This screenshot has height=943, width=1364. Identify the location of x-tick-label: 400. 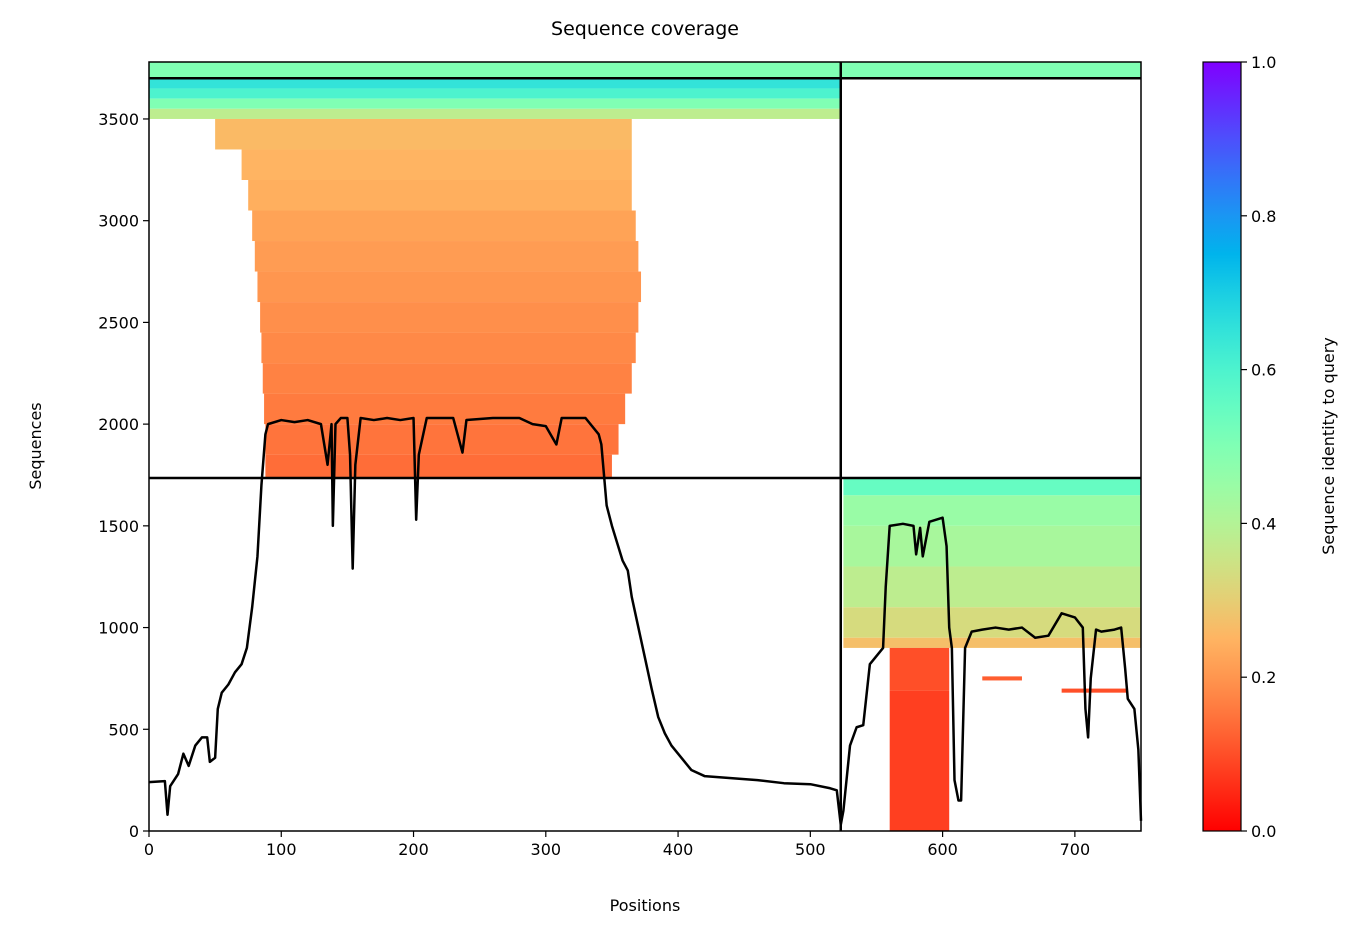
(678, 849).